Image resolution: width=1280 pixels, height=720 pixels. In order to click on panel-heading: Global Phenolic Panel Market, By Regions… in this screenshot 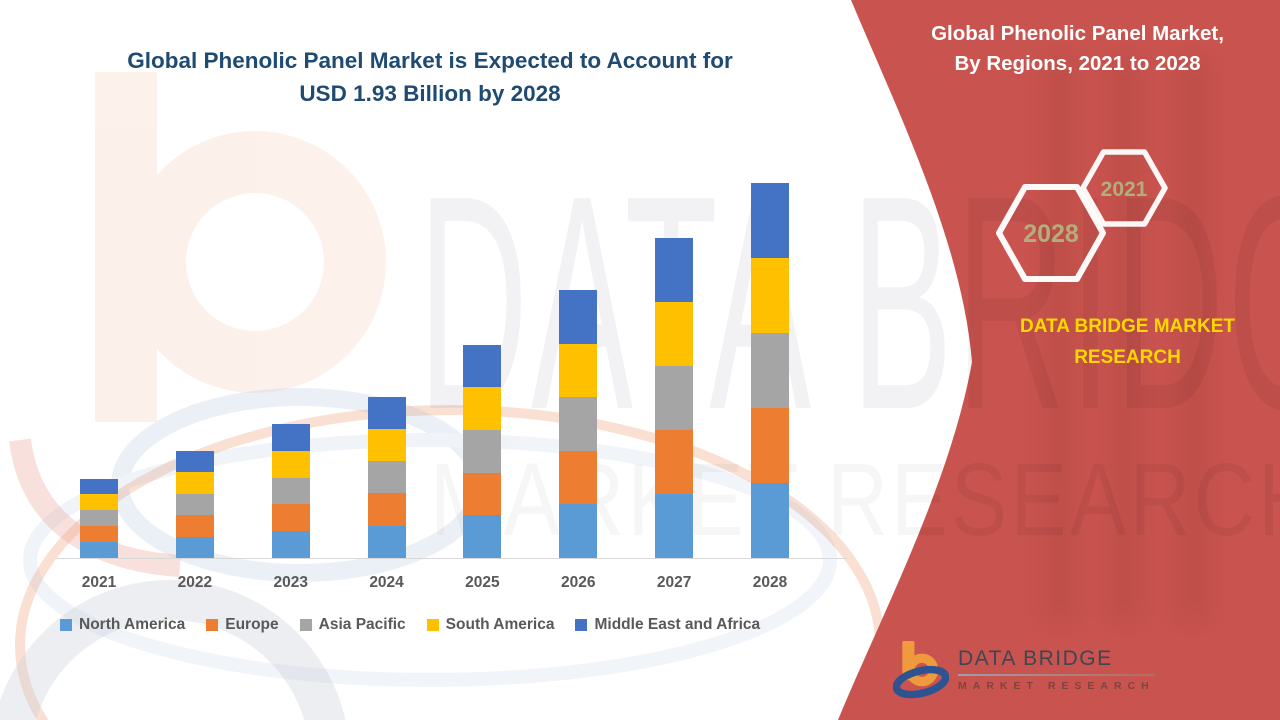, I will do `click(1077, 49)`.